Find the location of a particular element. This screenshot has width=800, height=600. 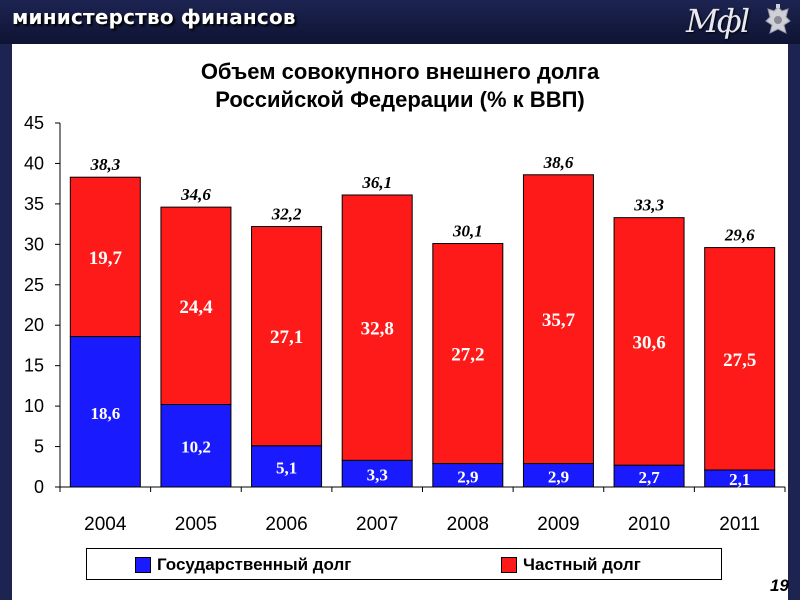

bar-private-2009 is located at coordinates (558, 319).